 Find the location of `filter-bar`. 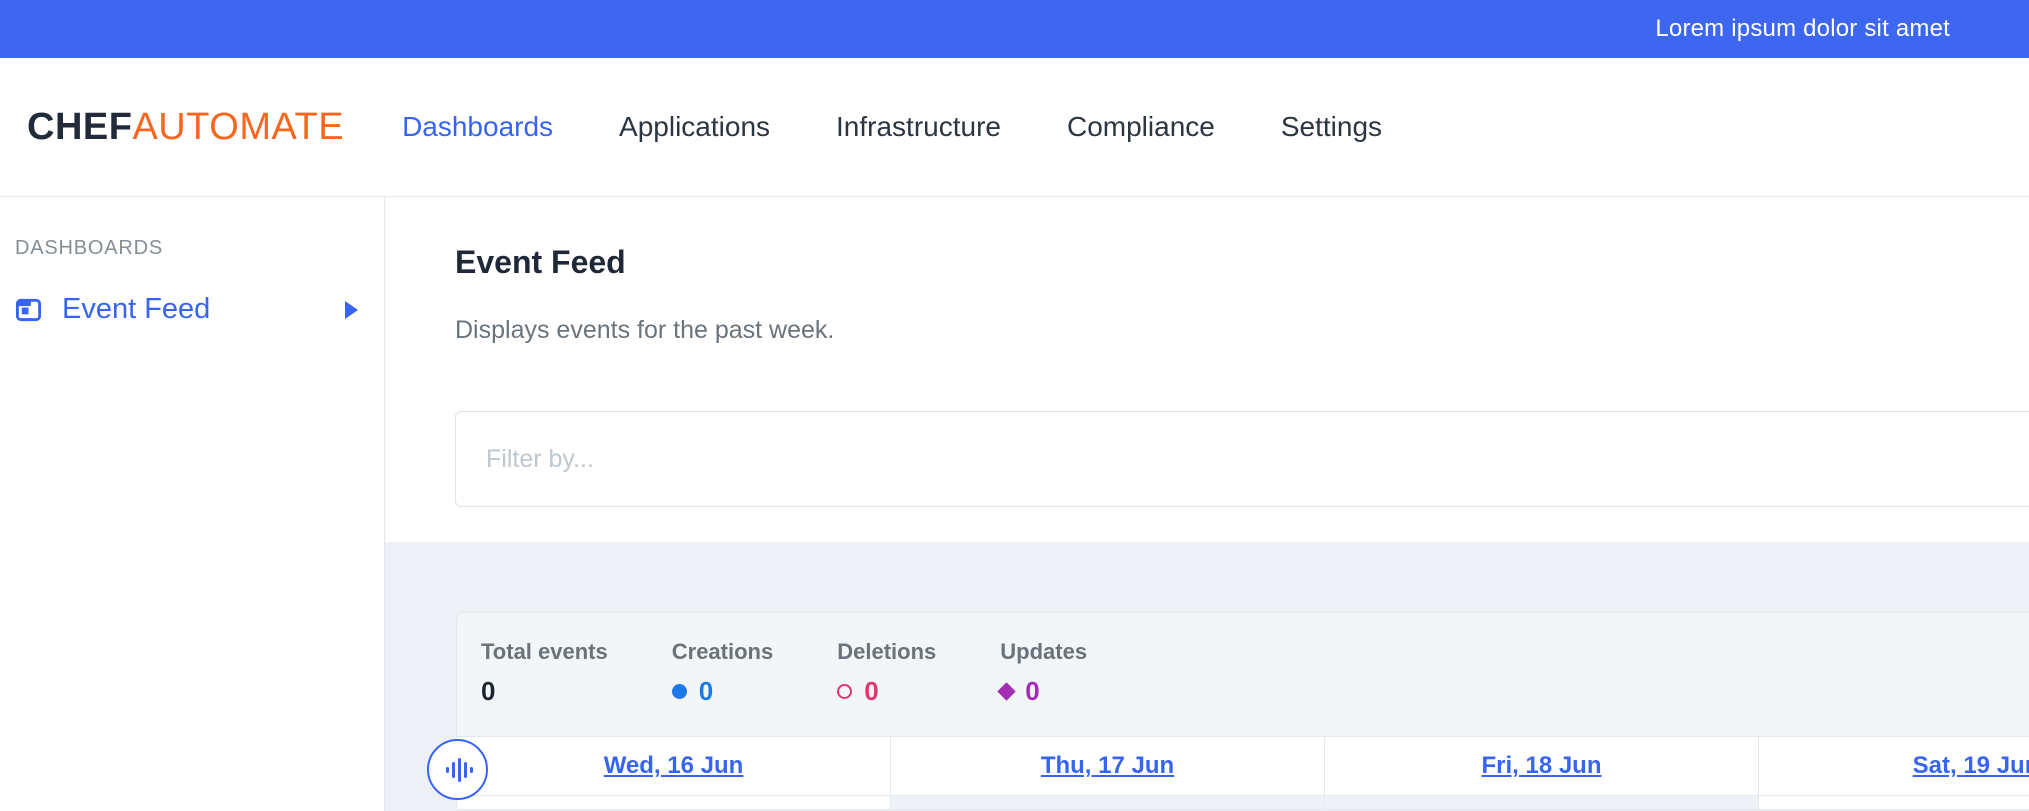

filter-bar is located at coordinates (1207, 459).